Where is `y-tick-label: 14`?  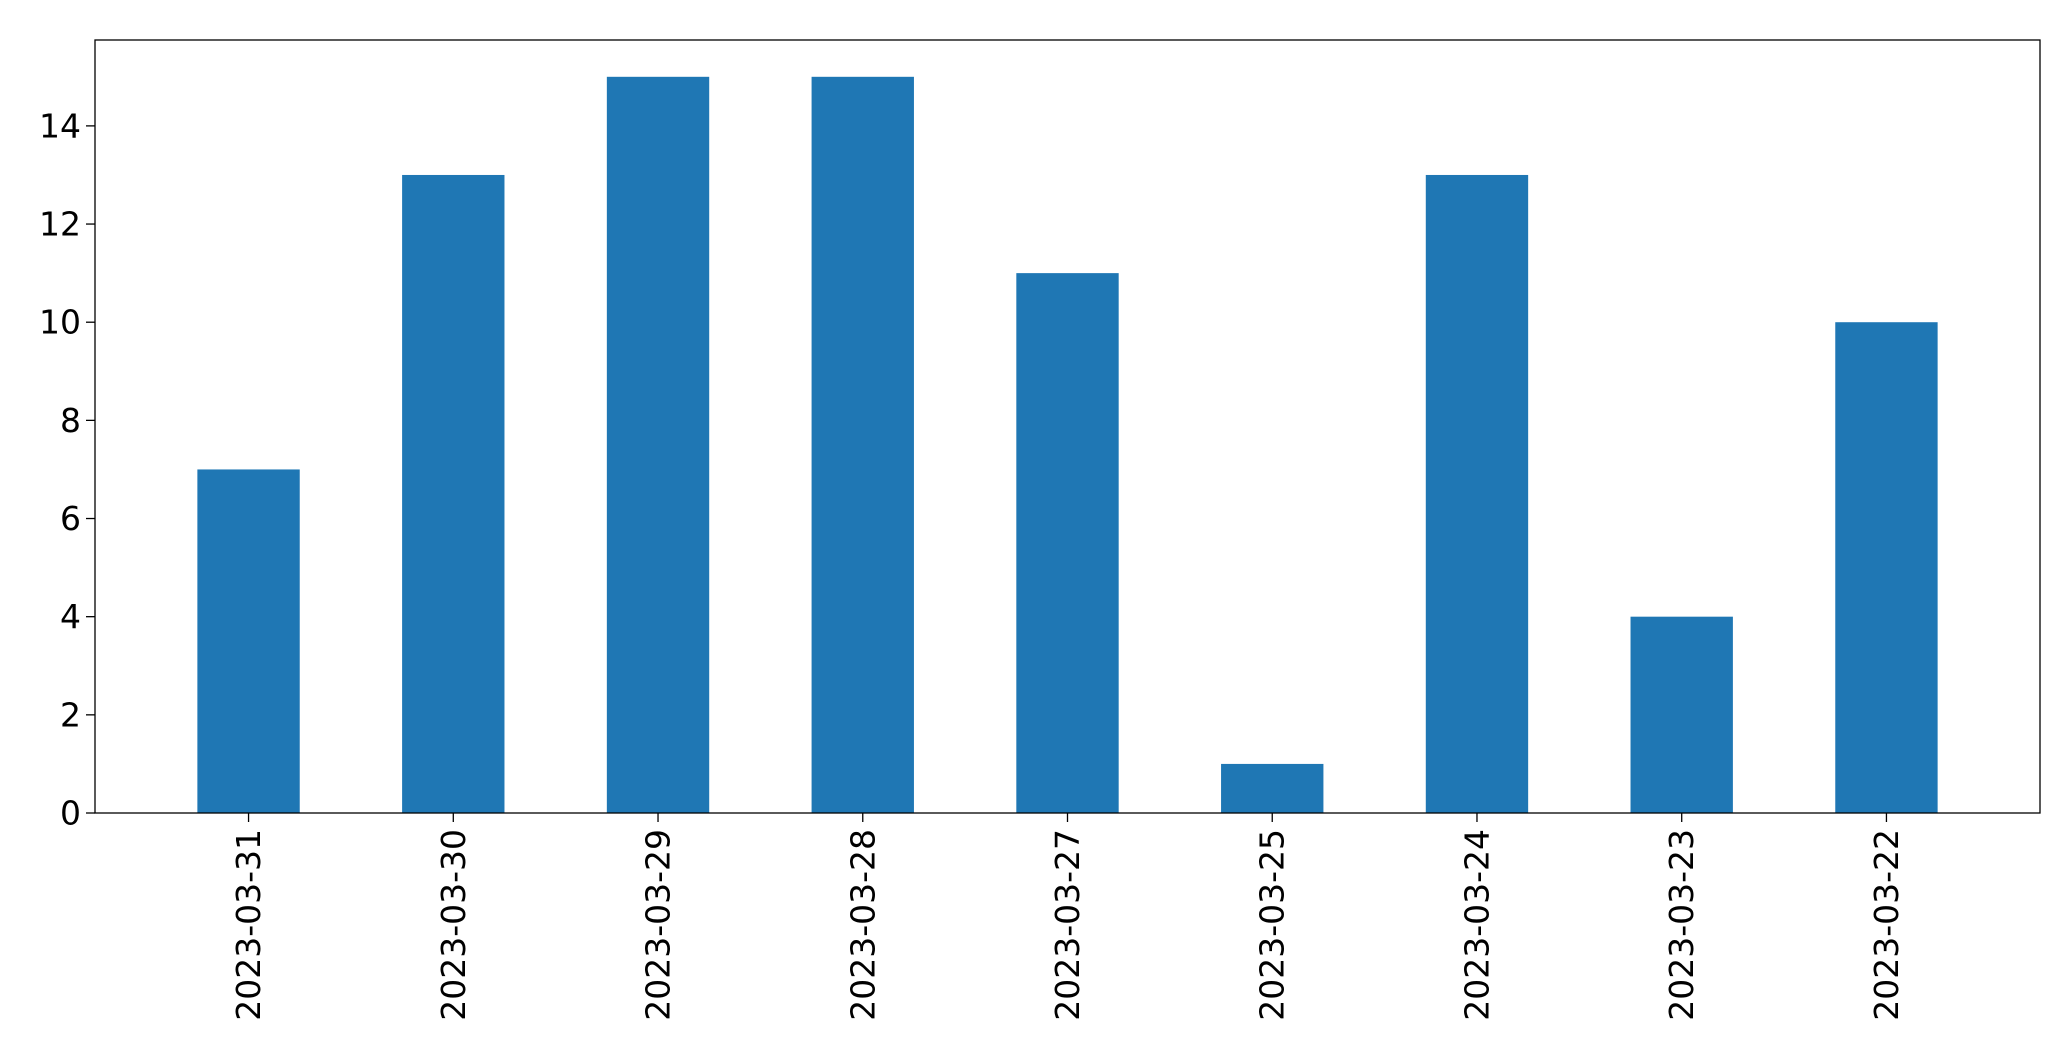
y-tick-label: 14 is located at coordinates (60, 125).